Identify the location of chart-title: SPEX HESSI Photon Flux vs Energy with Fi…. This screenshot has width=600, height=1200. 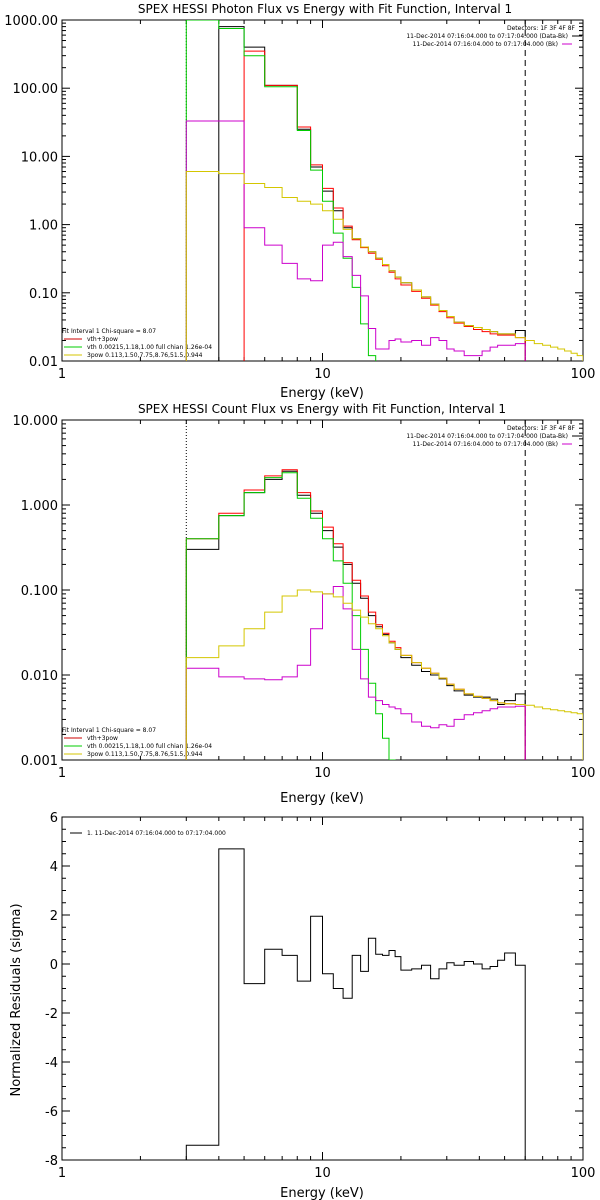
(325, 9).